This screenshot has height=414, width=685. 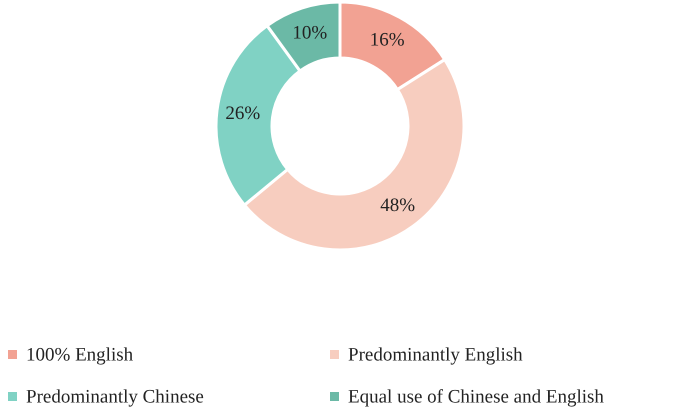 What do you see at coordinates (436, 355) in the screenshot?
I see `legend-label: Predominantly English` at bounding box center [436, 355].